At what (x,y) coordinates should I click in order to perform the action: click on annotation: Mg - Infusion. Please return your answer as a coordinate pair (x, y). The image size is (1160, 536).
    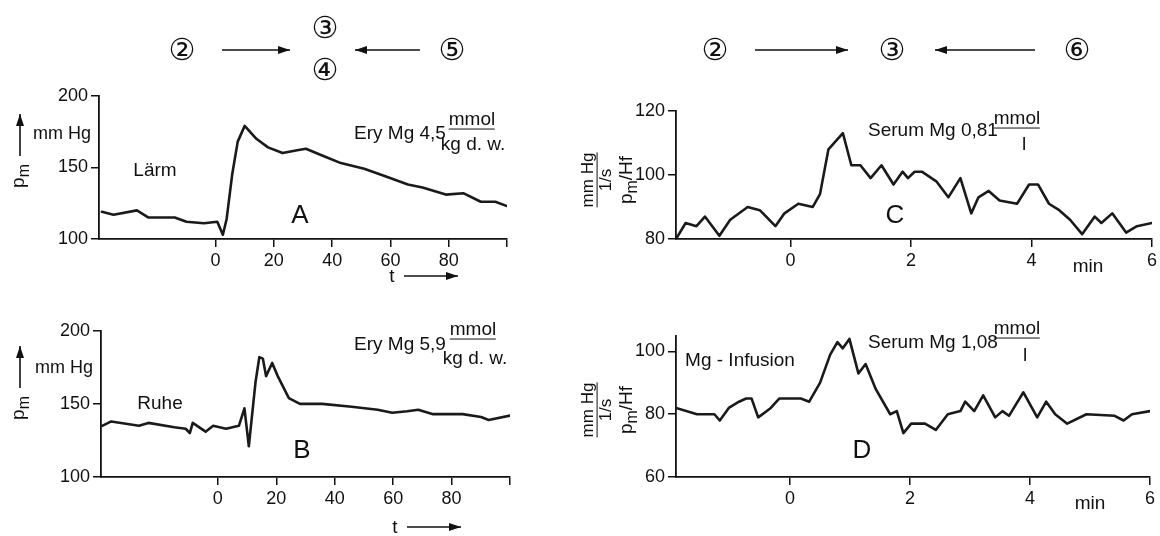
    Looking at the image, I should click on (740, 360).